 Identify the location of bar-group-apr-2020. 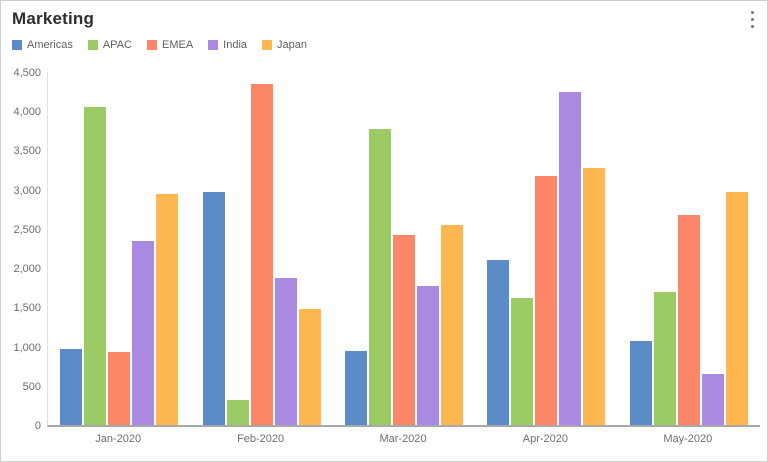
(546, 248).